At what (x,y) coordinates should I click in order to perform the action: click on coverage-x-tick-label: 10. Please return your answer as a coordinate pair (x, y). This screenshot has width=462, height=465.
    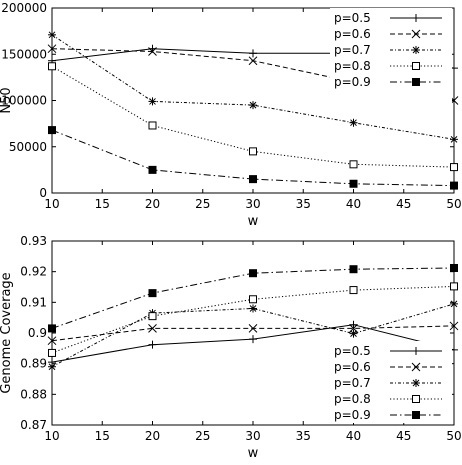
    Looking at the image, I should click on (51, 436).